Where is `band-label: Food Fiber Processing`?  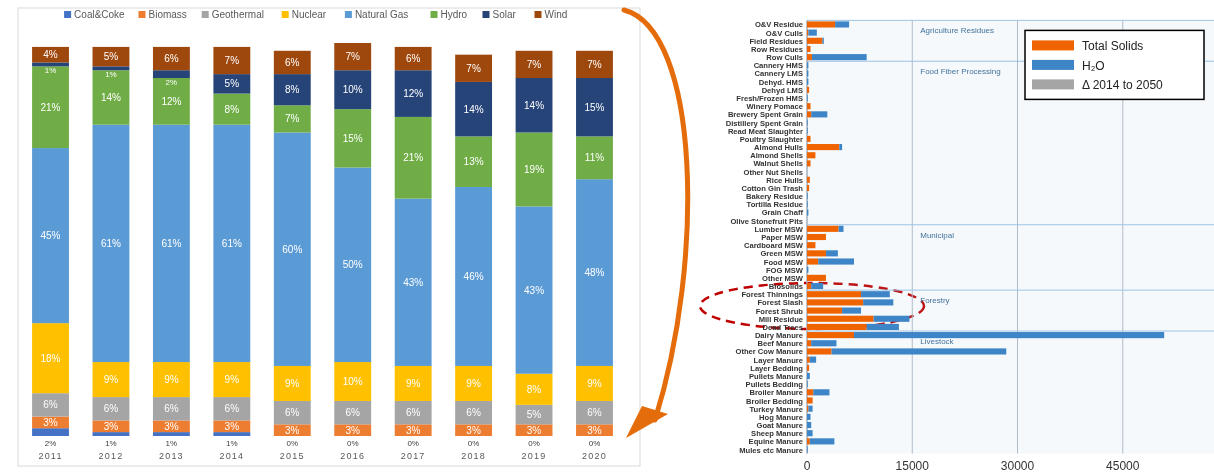 band-label: Food Fiber Processing is located at coordinates (960, 72).